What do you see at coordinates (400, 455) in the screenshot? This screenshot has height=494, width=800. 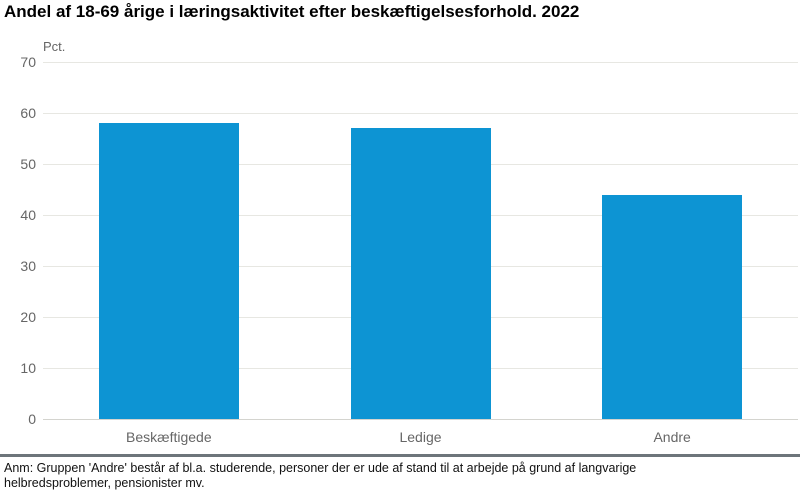 I see `footer-divider` at bounding box center [400, 455].